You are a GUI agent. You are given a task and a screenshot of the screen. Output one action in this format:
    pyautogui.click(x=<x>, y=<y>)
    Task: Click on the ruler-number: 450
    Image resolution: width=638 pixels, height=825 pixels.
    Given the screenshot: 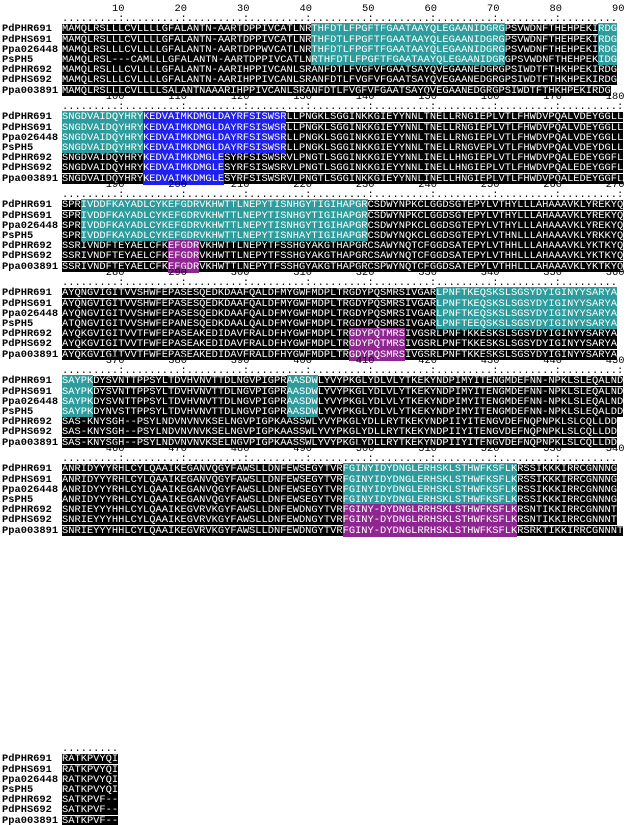 What is the action you would take?
    pyautogui.click(x=615, y=361)
    